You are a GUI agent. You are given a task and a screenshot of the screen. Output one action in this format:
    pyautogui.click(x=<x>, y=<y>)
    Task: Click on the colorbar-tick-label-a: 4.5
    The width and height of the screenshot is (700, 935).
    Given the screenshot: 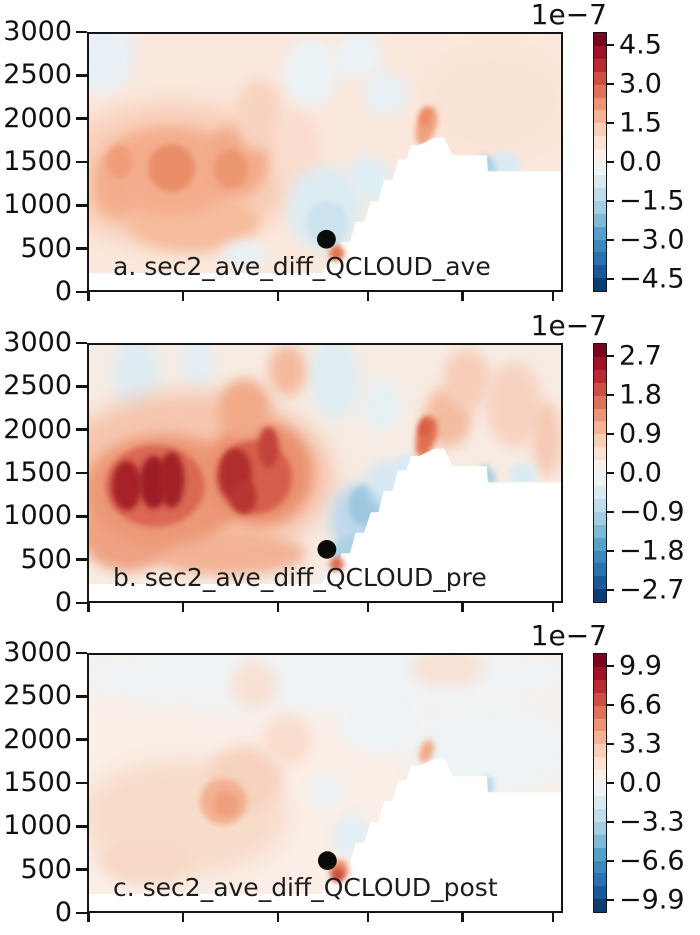 What is the action you would take?
    pyautogui.click(x=640, y=45)
    